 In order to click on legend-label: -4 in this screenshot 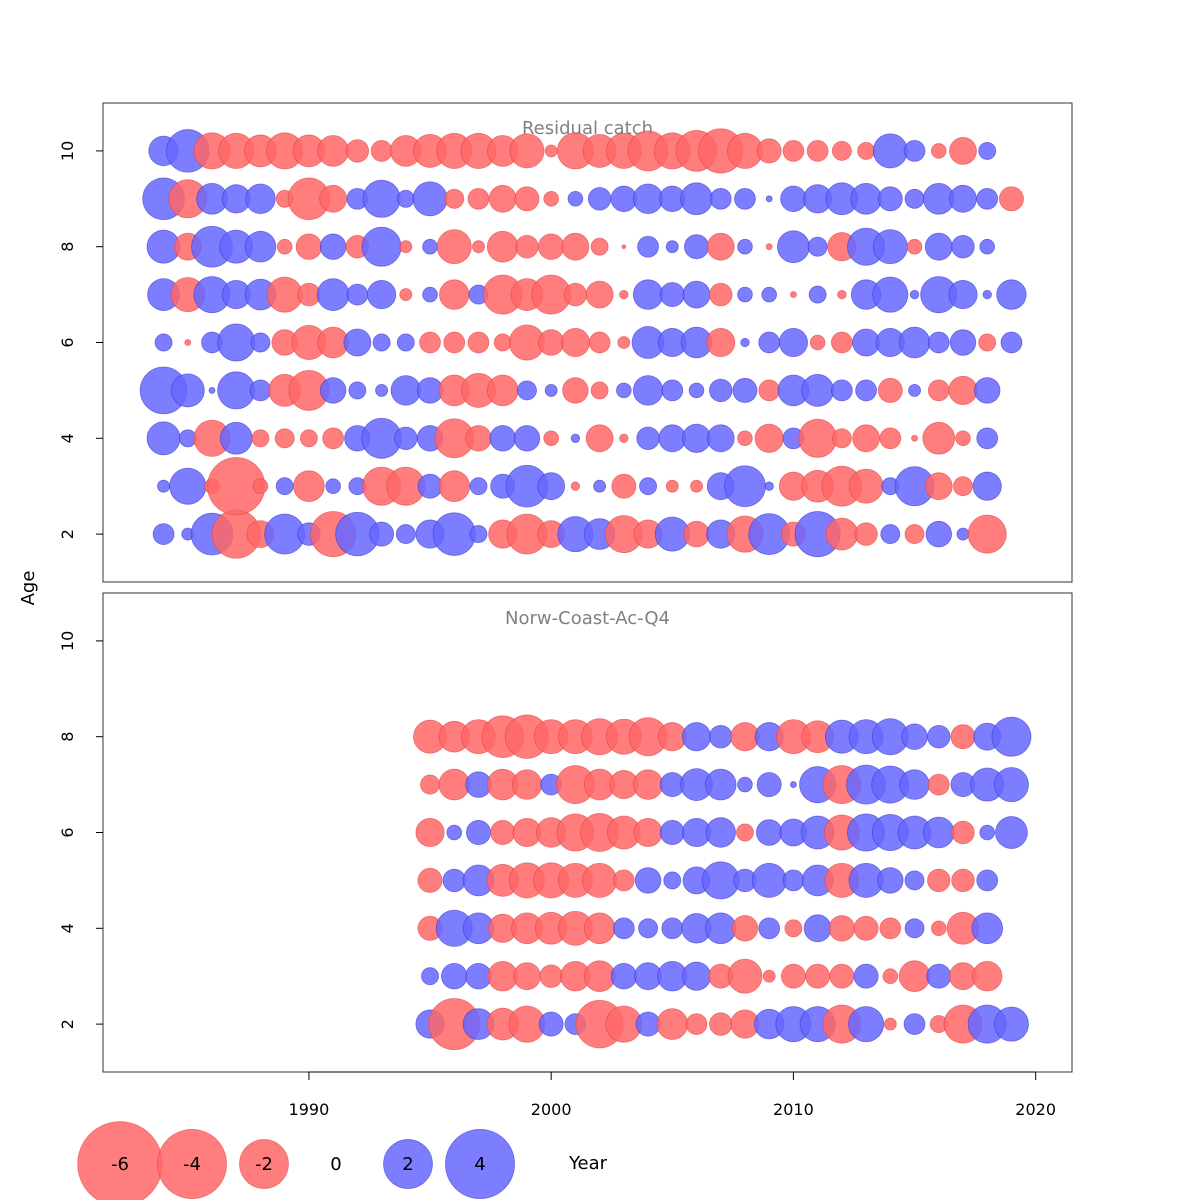, I will do `click(192, 1164)`.